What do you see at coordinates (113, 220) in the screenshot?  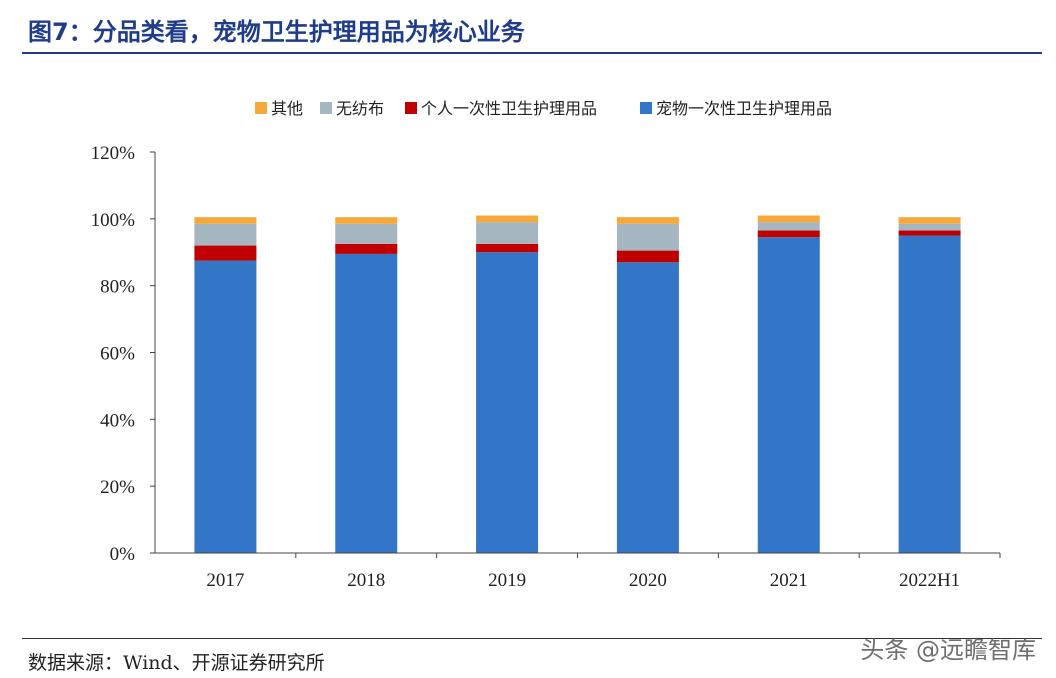 I see `y-tick-label: 100%` at bounding box center [113, 220].